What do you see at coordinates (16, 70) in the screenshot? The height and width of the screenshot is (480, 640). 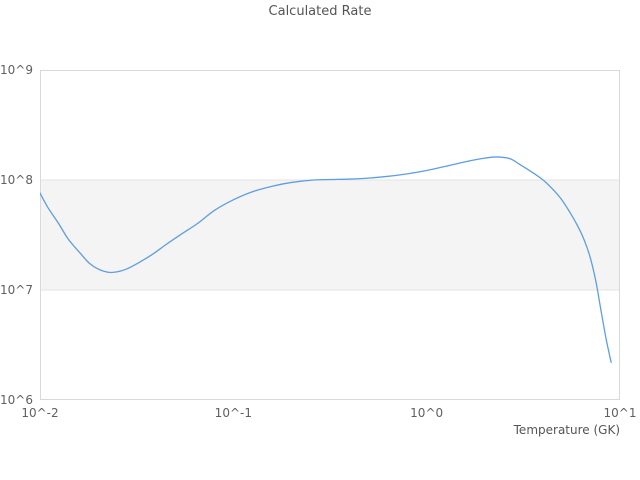 I see `y-tick-label: 10^9` at bounding box center [16, 70].